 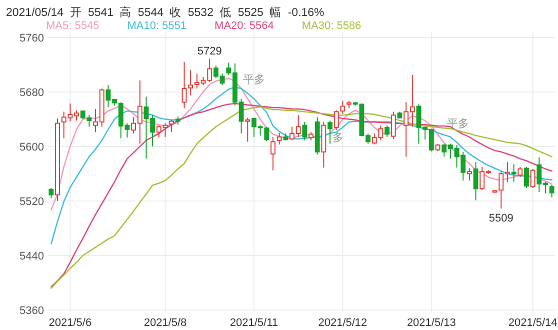 I want to click on y-tick-label: 5600, so click(x=32, y=147).